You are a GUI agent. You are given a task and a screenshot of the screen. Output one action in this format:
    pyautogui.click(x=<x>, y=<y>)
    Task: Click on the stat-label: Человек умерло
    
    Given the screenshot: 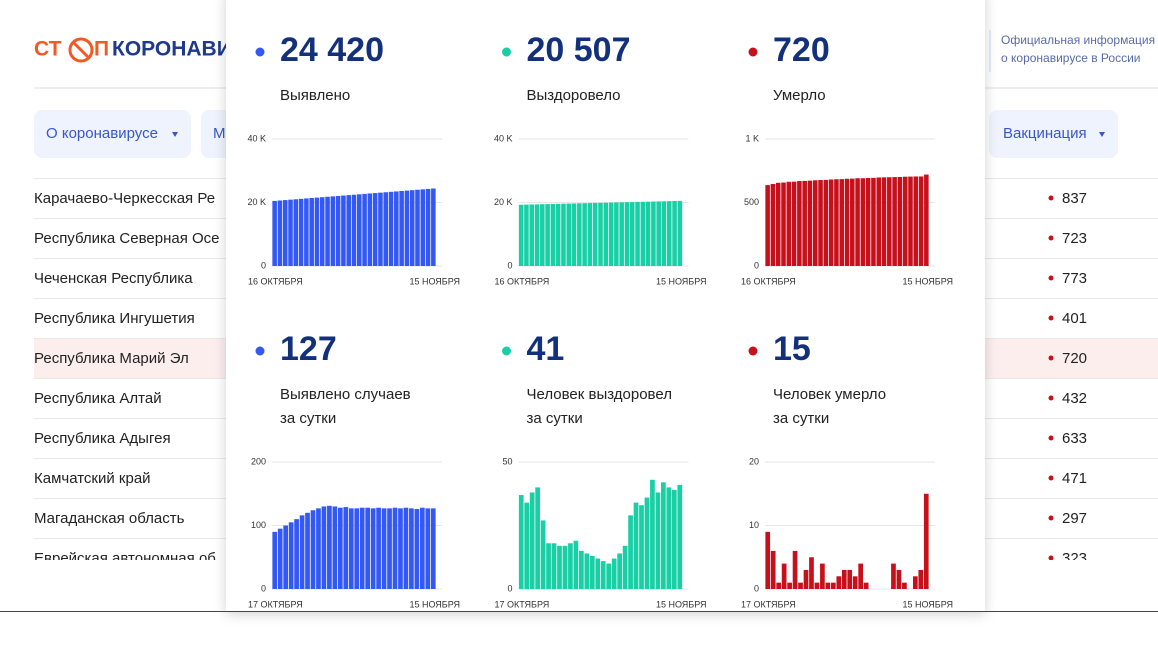 What is the action you would take?
    pyautogui.click(x=829, y=394)
    